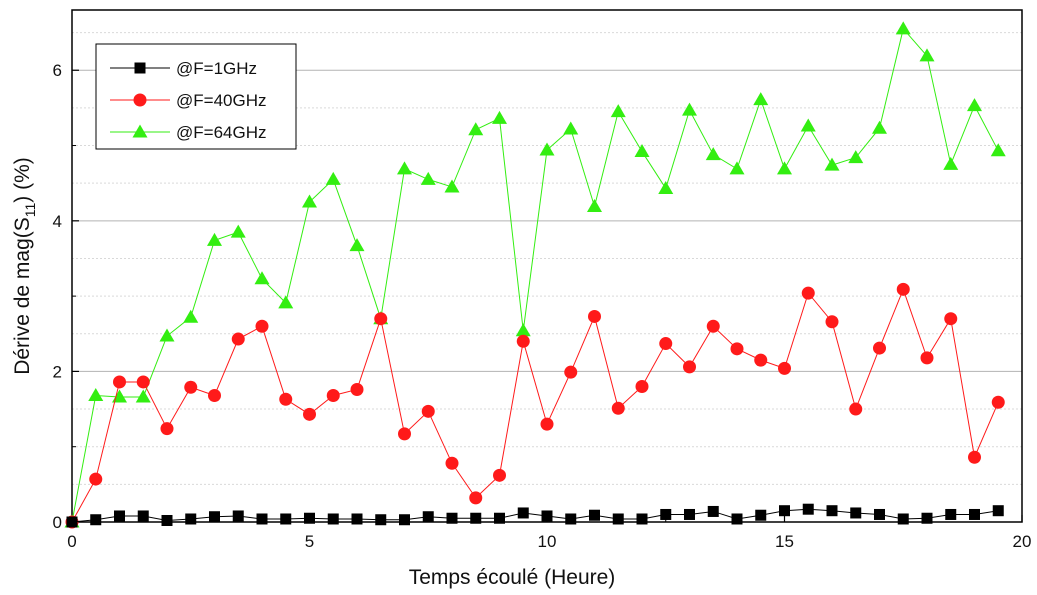  Describe the element at coordinates (221, 132) in the screenshot. I see `legend-label: @F=64GHz` at that location.